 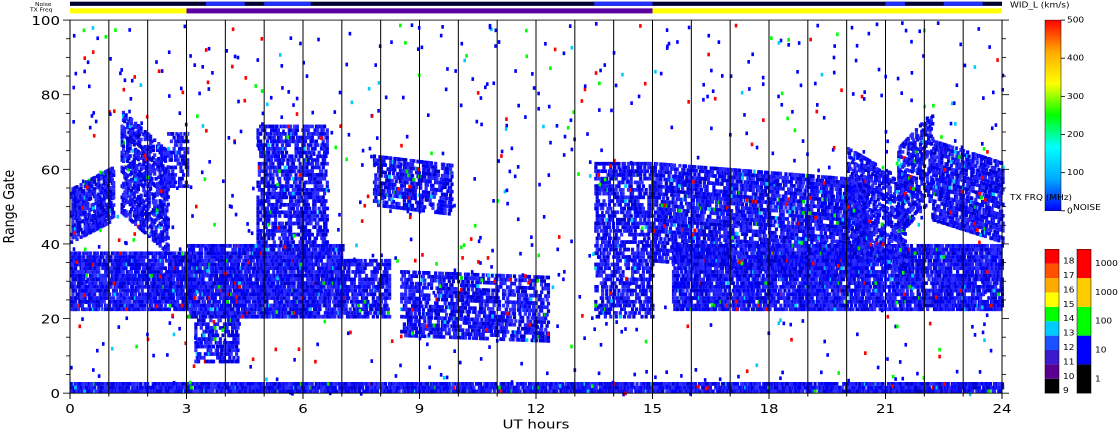 I want to click on noise-segment, so click(x=963, y=4).